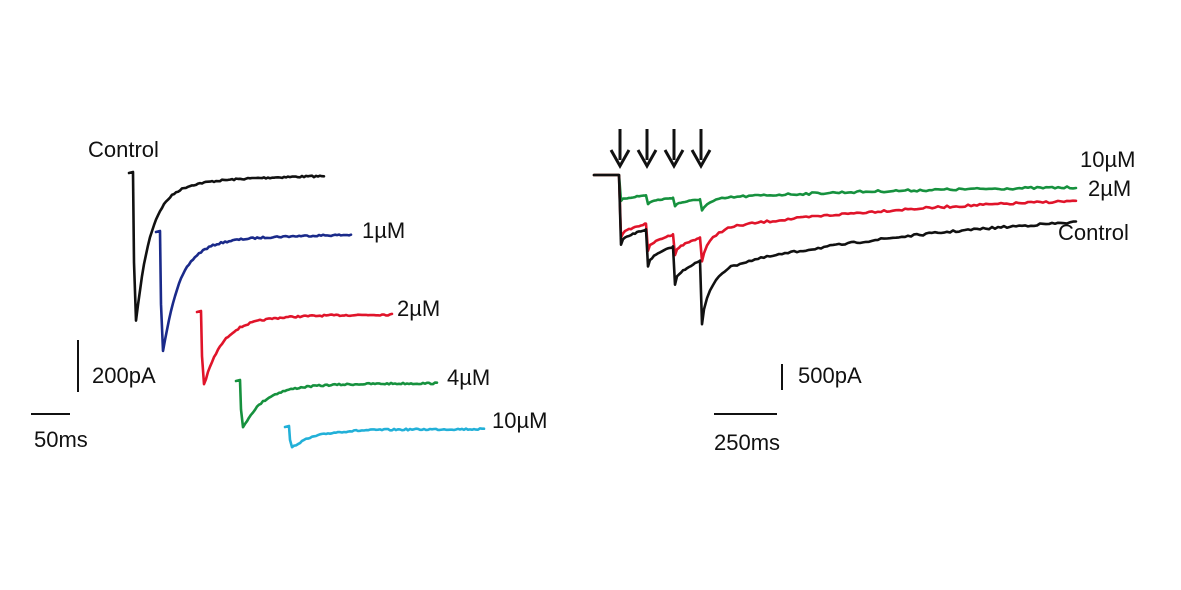  I want to click on time-scale-label-train: 250ms, so click(747, 442).